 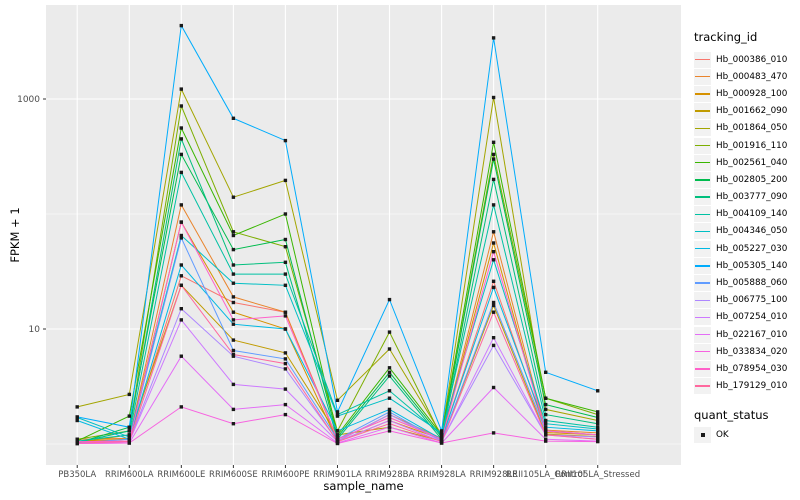 What do you see at coordinates (752, 111) in the screenshot?
I see `legend-label: Hb_001662_090` at bounding box center [752, 111].